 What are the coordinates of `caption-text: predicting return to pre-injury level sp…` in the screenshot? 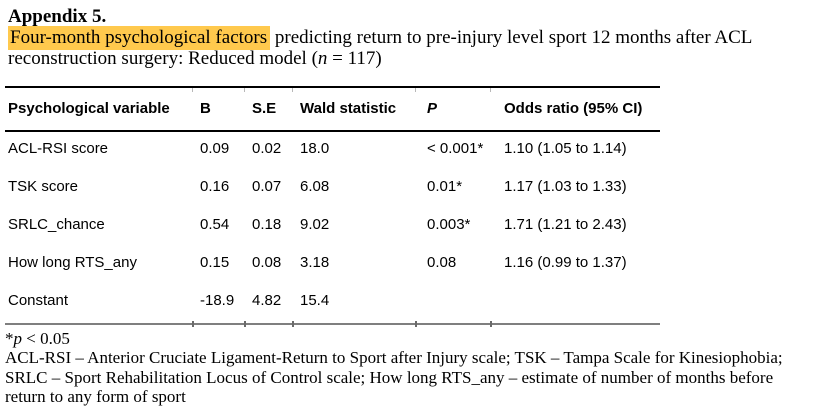 It's located at (511, 37).